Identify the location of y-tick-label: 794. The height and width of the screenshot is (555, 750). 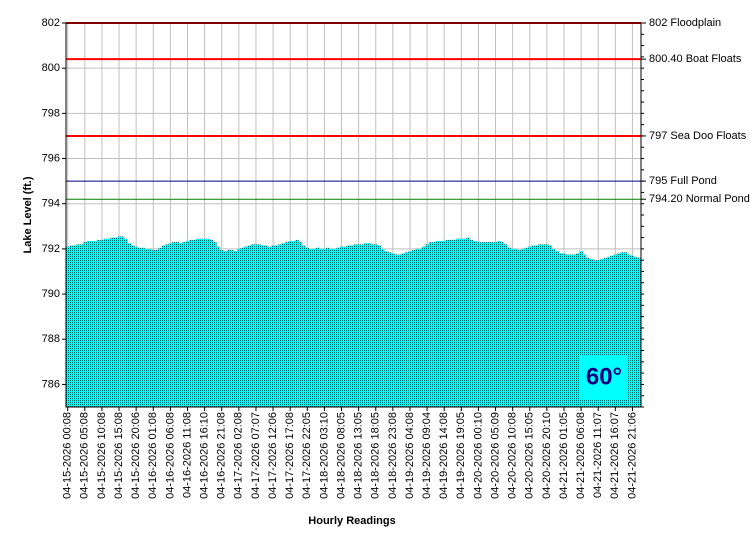
(51, 204).